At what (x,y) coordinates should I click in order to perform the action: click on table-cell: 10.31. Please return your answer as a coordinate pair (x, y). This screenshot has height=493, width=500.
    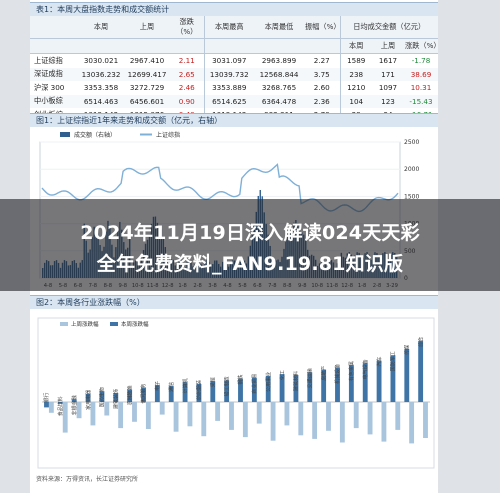
    Looking at the image, I should click on (421, 88).